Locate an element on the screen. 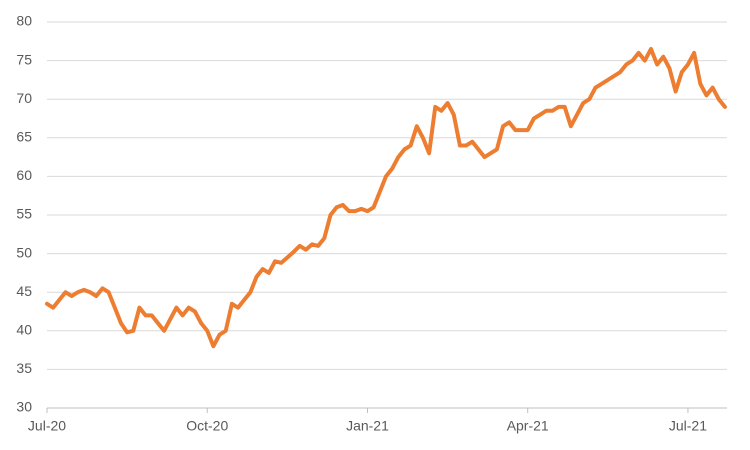 The image size is (750, 450). y-tick-label: 80 is located at coordinates (24, 21).